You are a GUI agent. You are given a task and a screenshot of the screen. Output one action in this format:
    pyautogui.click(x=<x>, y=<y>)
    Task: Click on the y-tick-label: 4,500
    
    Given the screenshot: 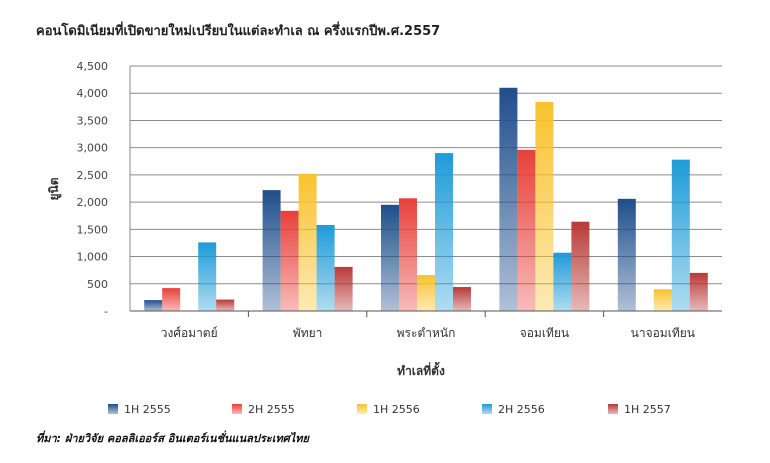 What is the action you would take?
    pyautogui.click(x=93, y=66)
    